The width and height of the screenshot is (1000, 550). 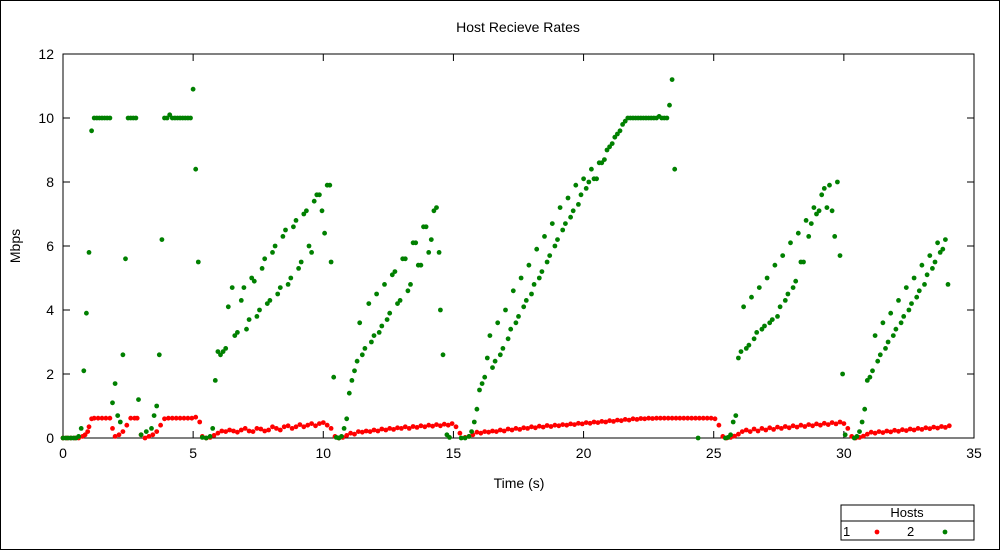 I want to click on x-tick-label: 25, so click(x=714, y=453).